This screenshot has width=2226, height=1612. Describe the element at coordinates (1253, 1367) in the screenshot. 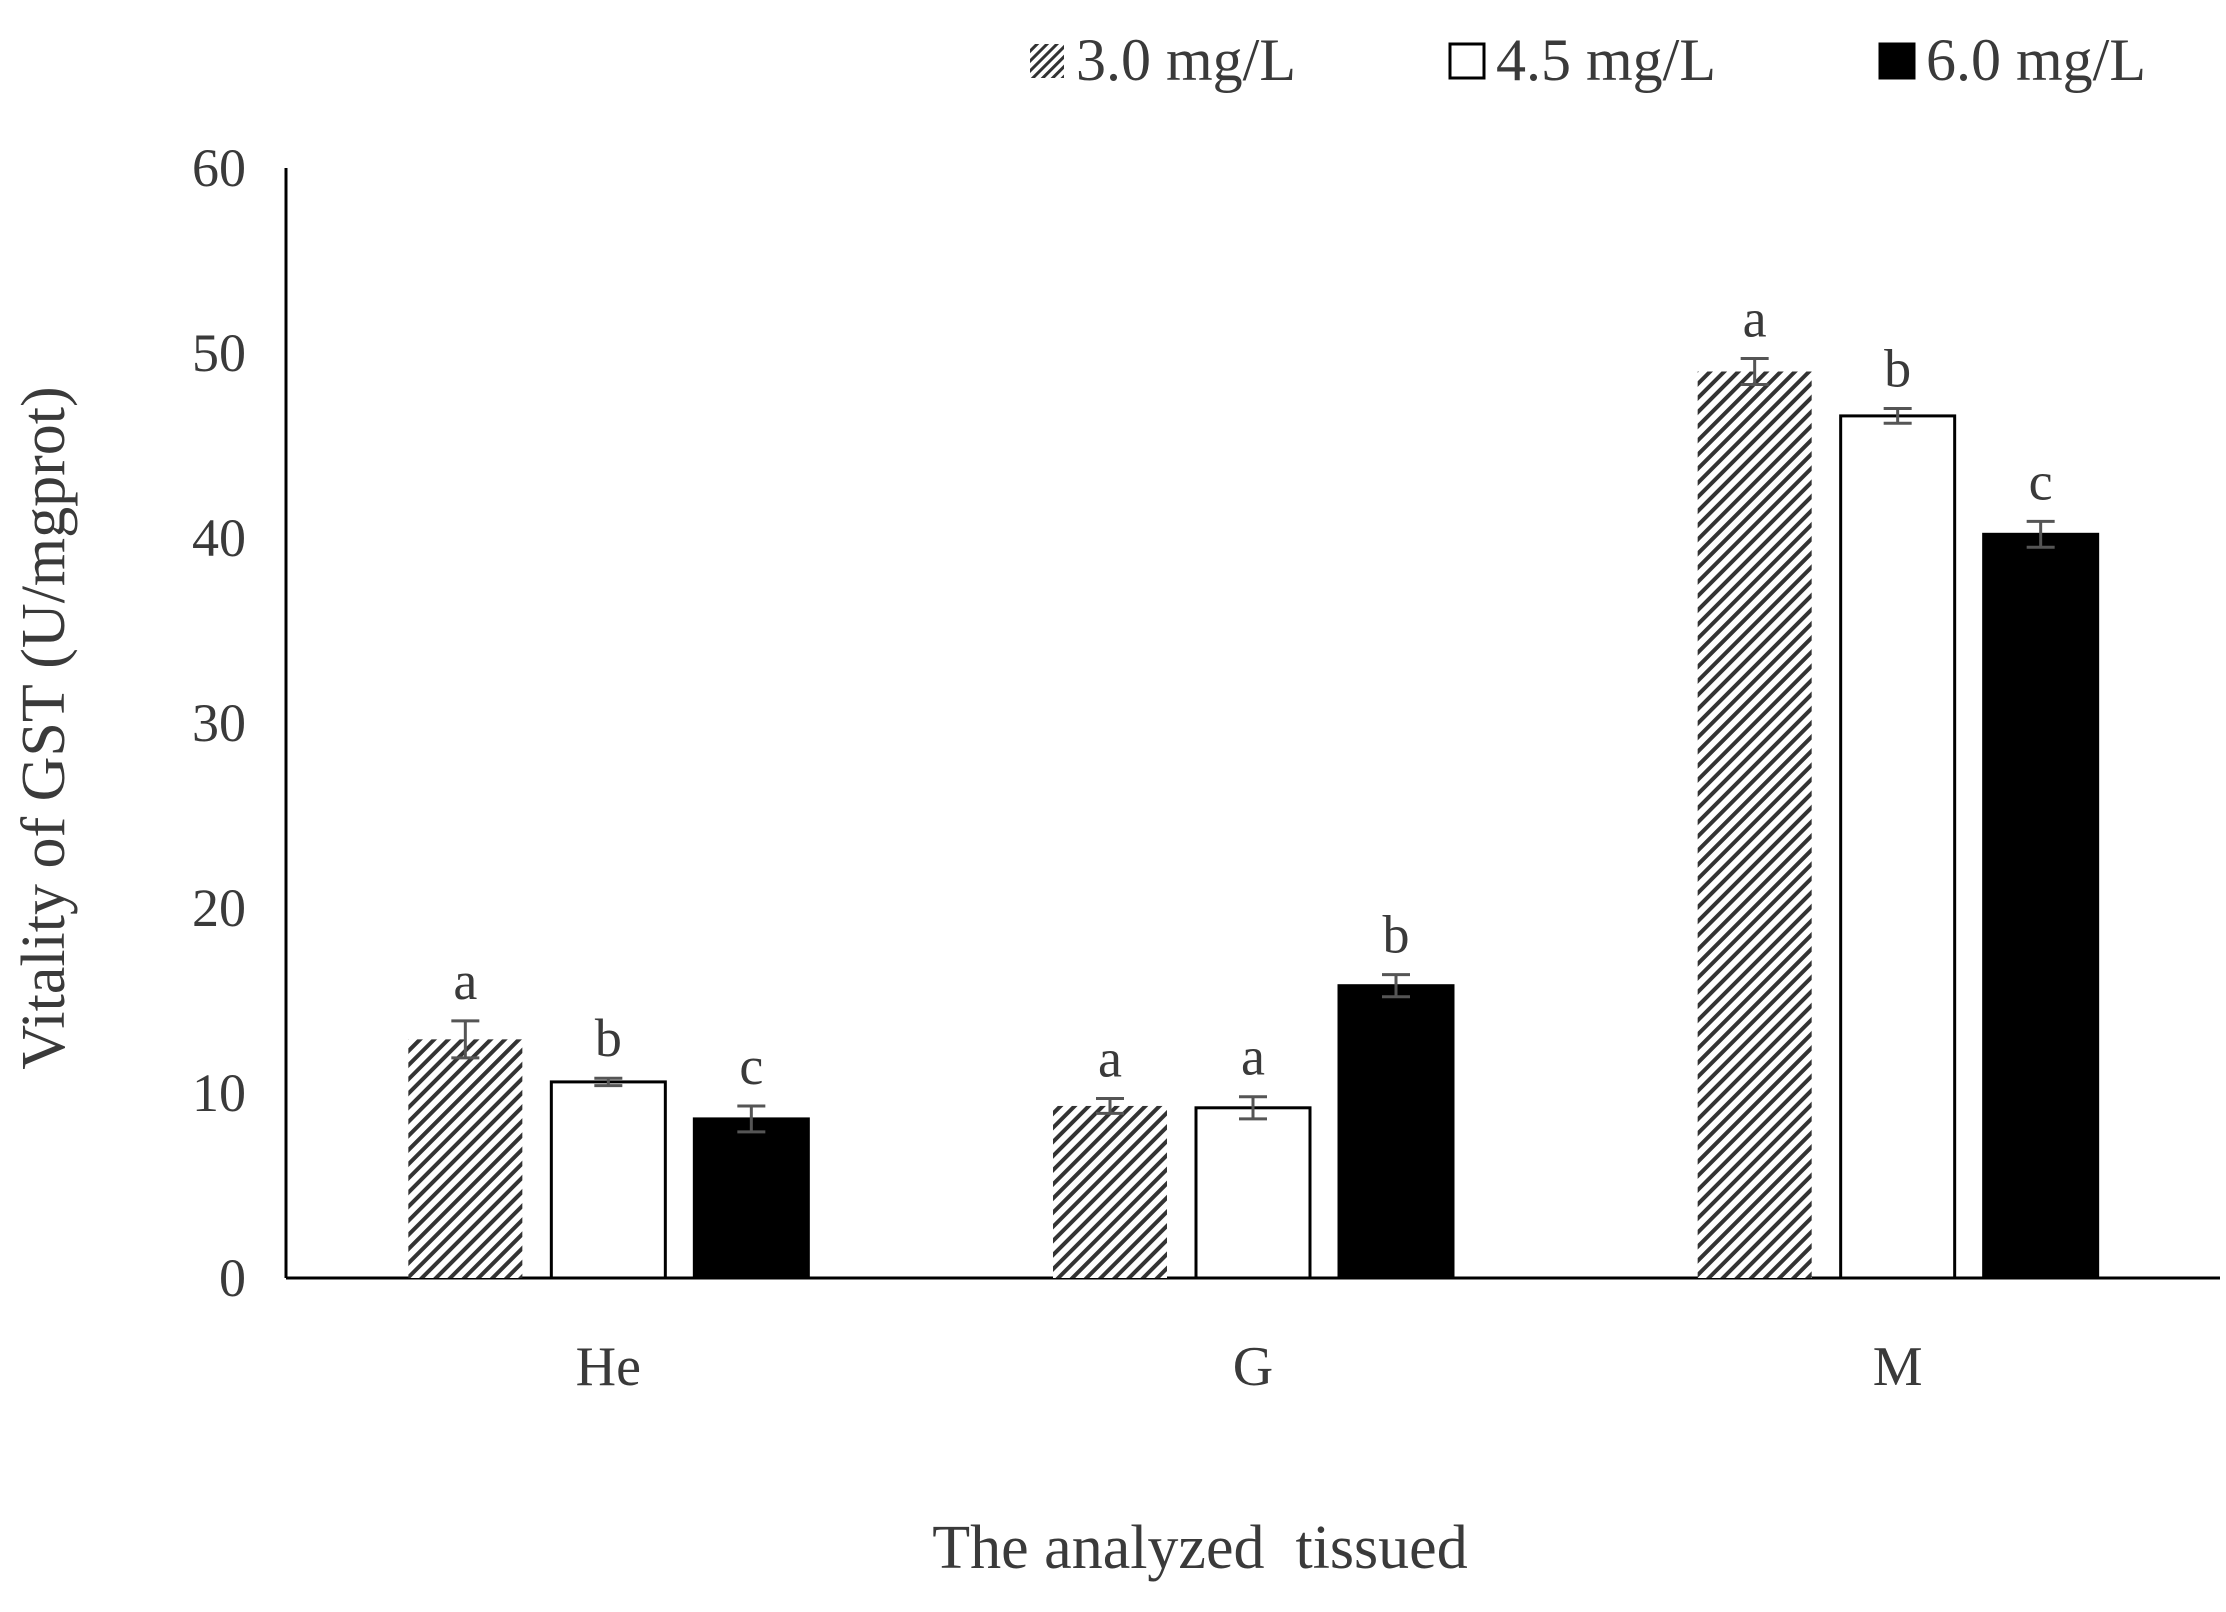

I see `x-tick-label: G` at that location.